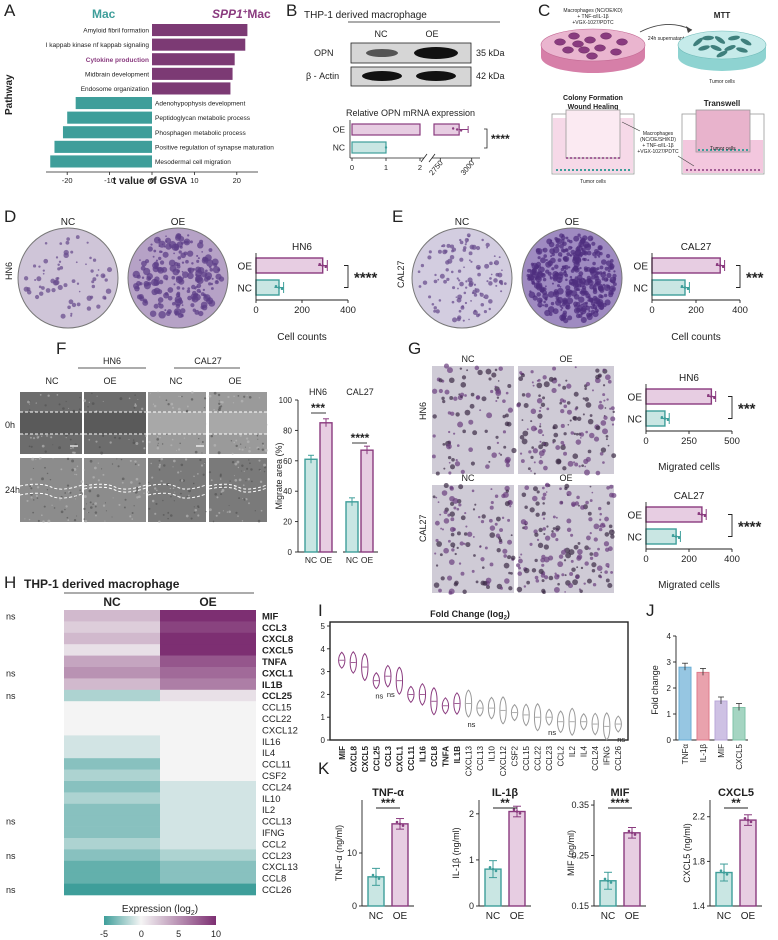  I want to click on mrna-title: Relative OPN mRNA expression, so click(410, 113).